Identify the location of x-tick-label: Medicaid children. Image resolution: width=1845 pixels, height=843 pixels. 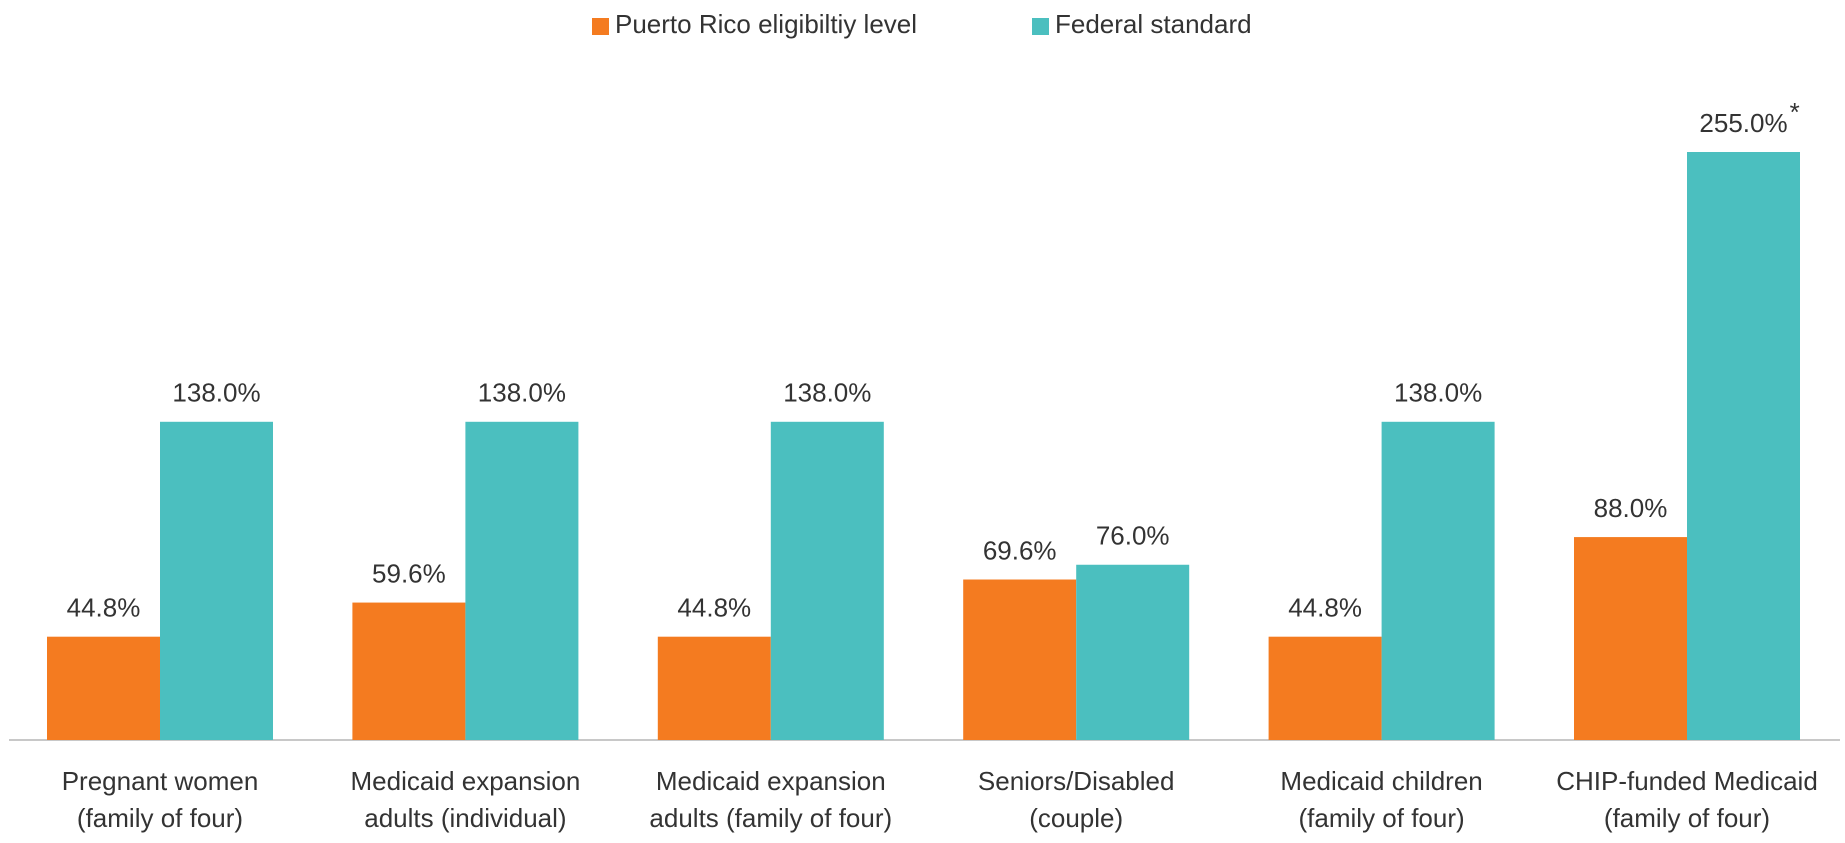
(1381, 781).